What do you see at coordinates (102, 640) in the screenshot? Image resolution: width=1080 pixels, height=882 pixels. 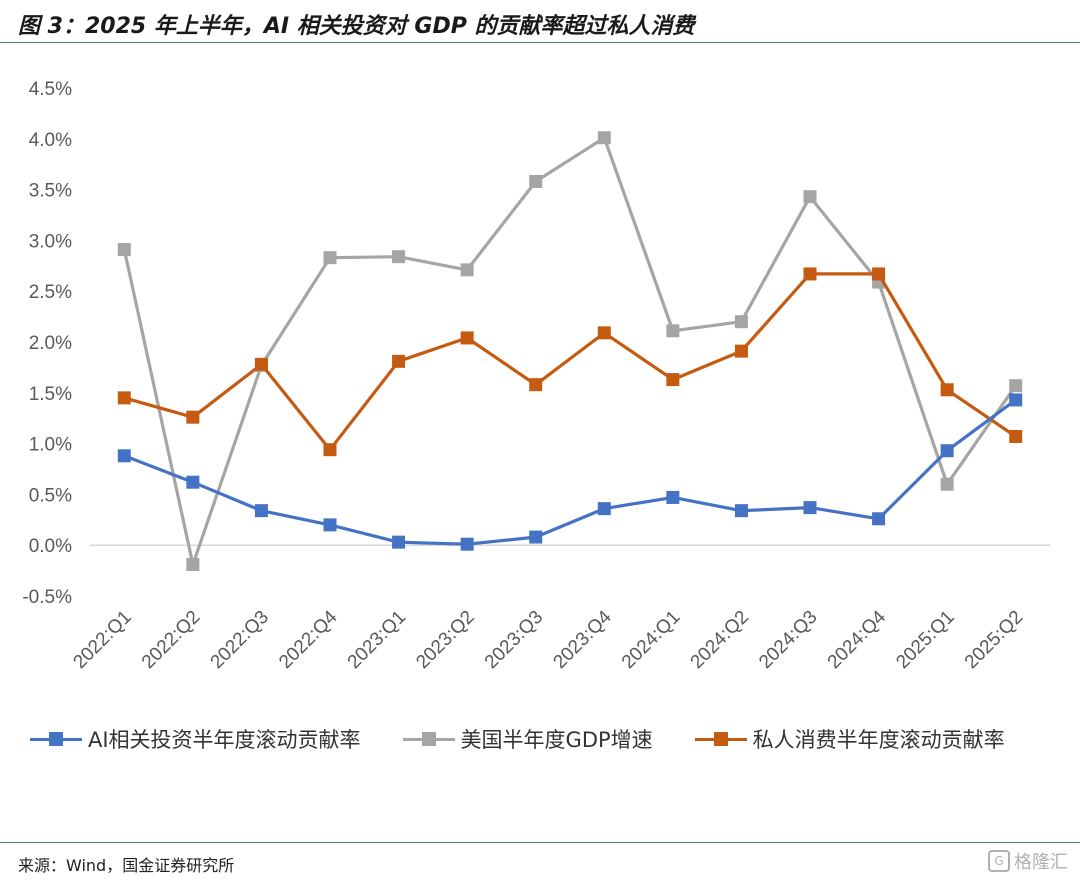 I see `x-tick-label: 2022:Q1` at bounding box center [102, 640].